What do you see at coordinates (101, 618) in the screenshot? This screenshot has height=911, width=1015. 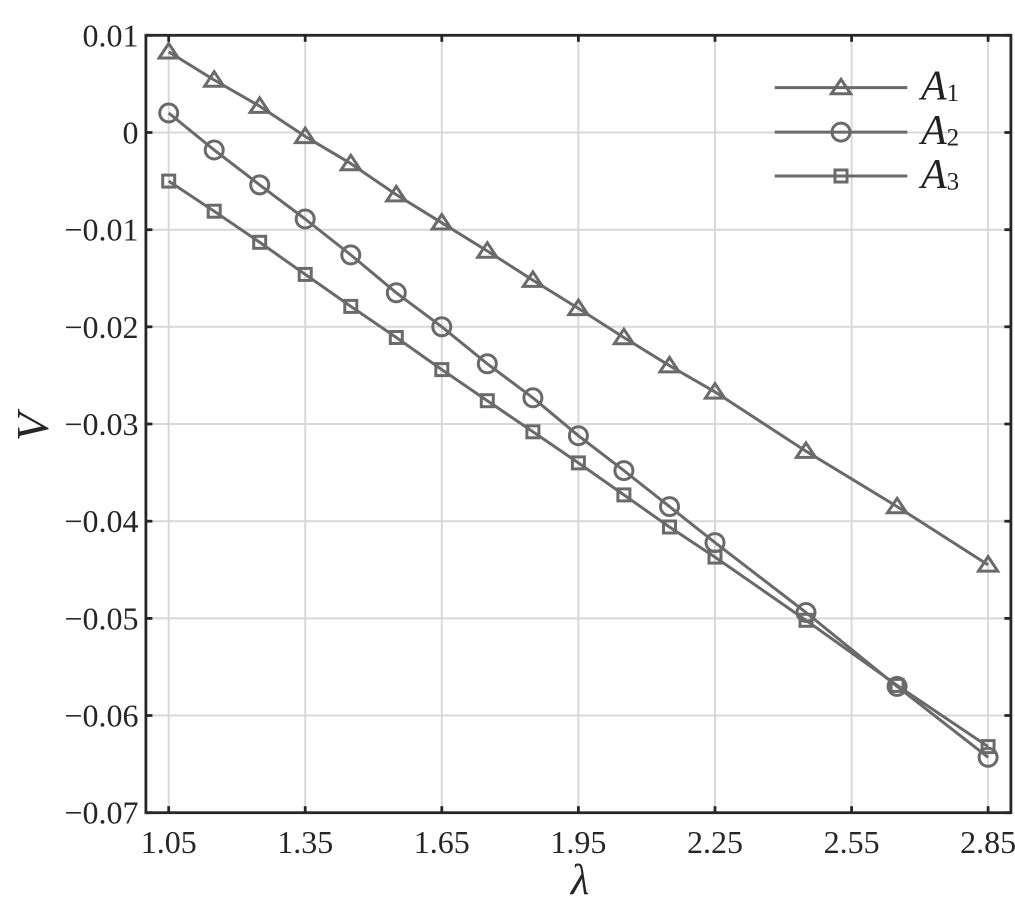 I see `svg-text: −0.05` at bounding box center [101, 618].